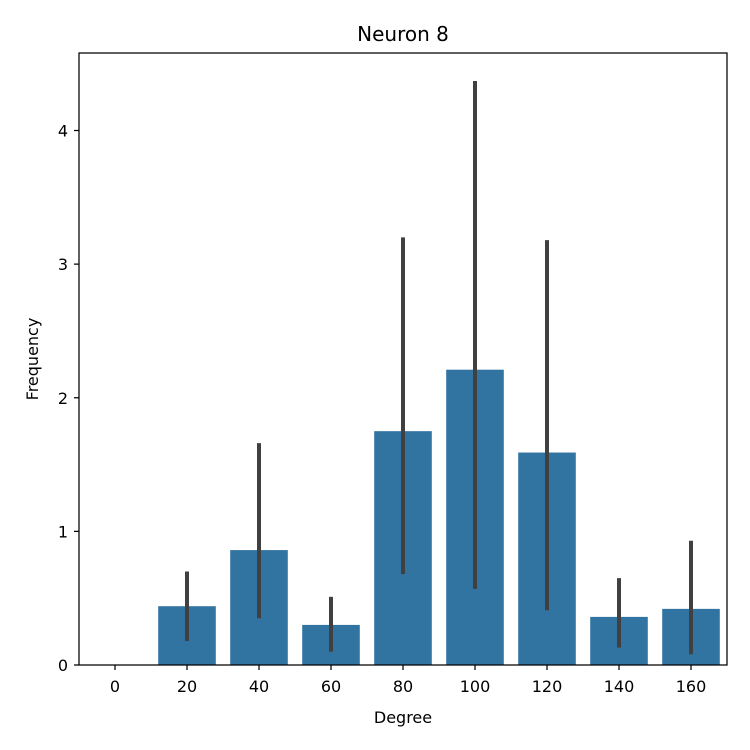 This screenshot has height=750, width=750. Describe the element at coordinates (619, 686) in the screenshot. I see `x-tick-label-140: 140` at that location.